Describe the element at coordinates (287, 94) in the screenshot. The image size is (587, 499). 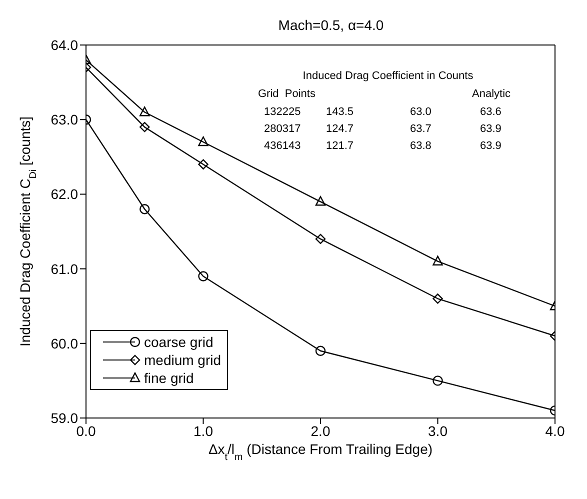
I see `annotation: Grid Points` at that location.